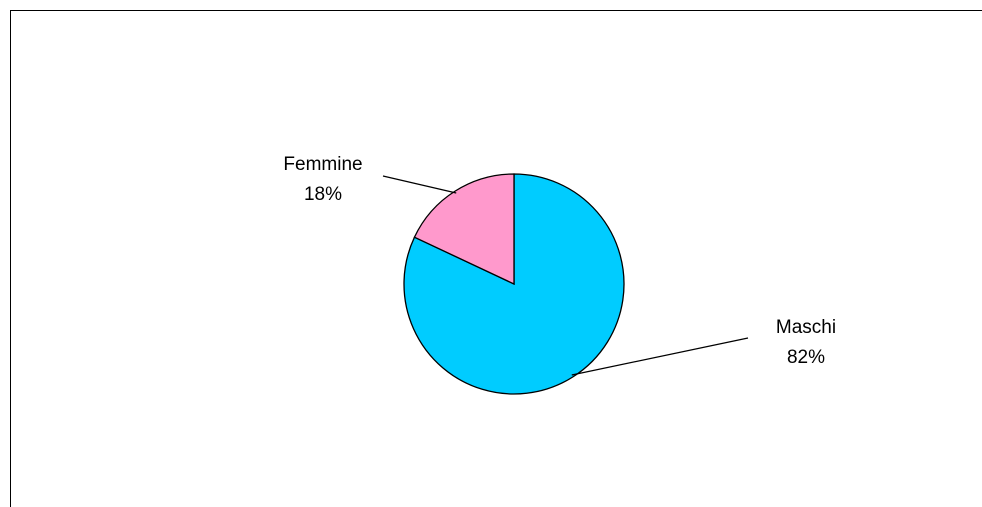 This screenshot has width=982, height=507. Describe the element at coordinates (322, 164) in the screenshot. I see `slice-label: Femmine` at that location.